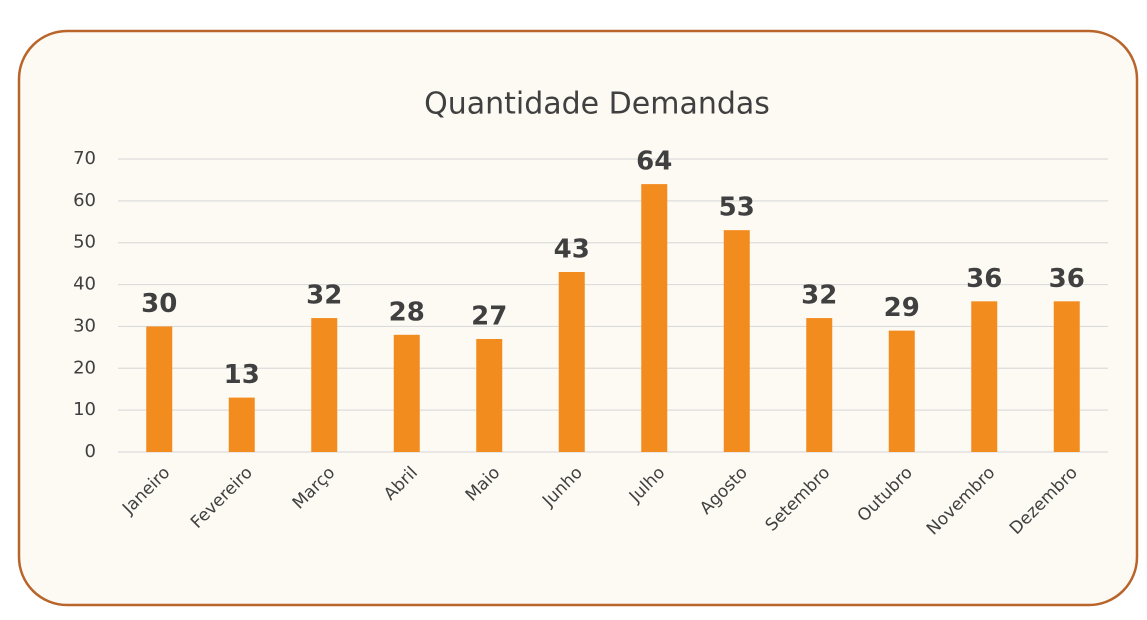 The width and height of the screenshot is (1147, 620). What do you see at coordinates (572, 250) in the screenshot?
I see `data-label: 43` at bounding box center [572, 250].